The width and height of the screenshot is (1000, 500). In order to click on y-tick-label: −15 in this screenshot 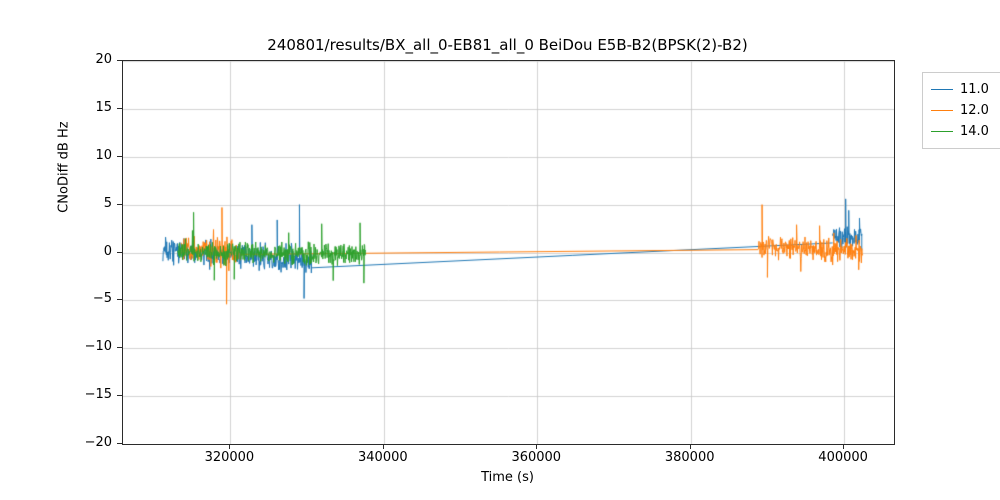, I will do `click(98, 395)`.